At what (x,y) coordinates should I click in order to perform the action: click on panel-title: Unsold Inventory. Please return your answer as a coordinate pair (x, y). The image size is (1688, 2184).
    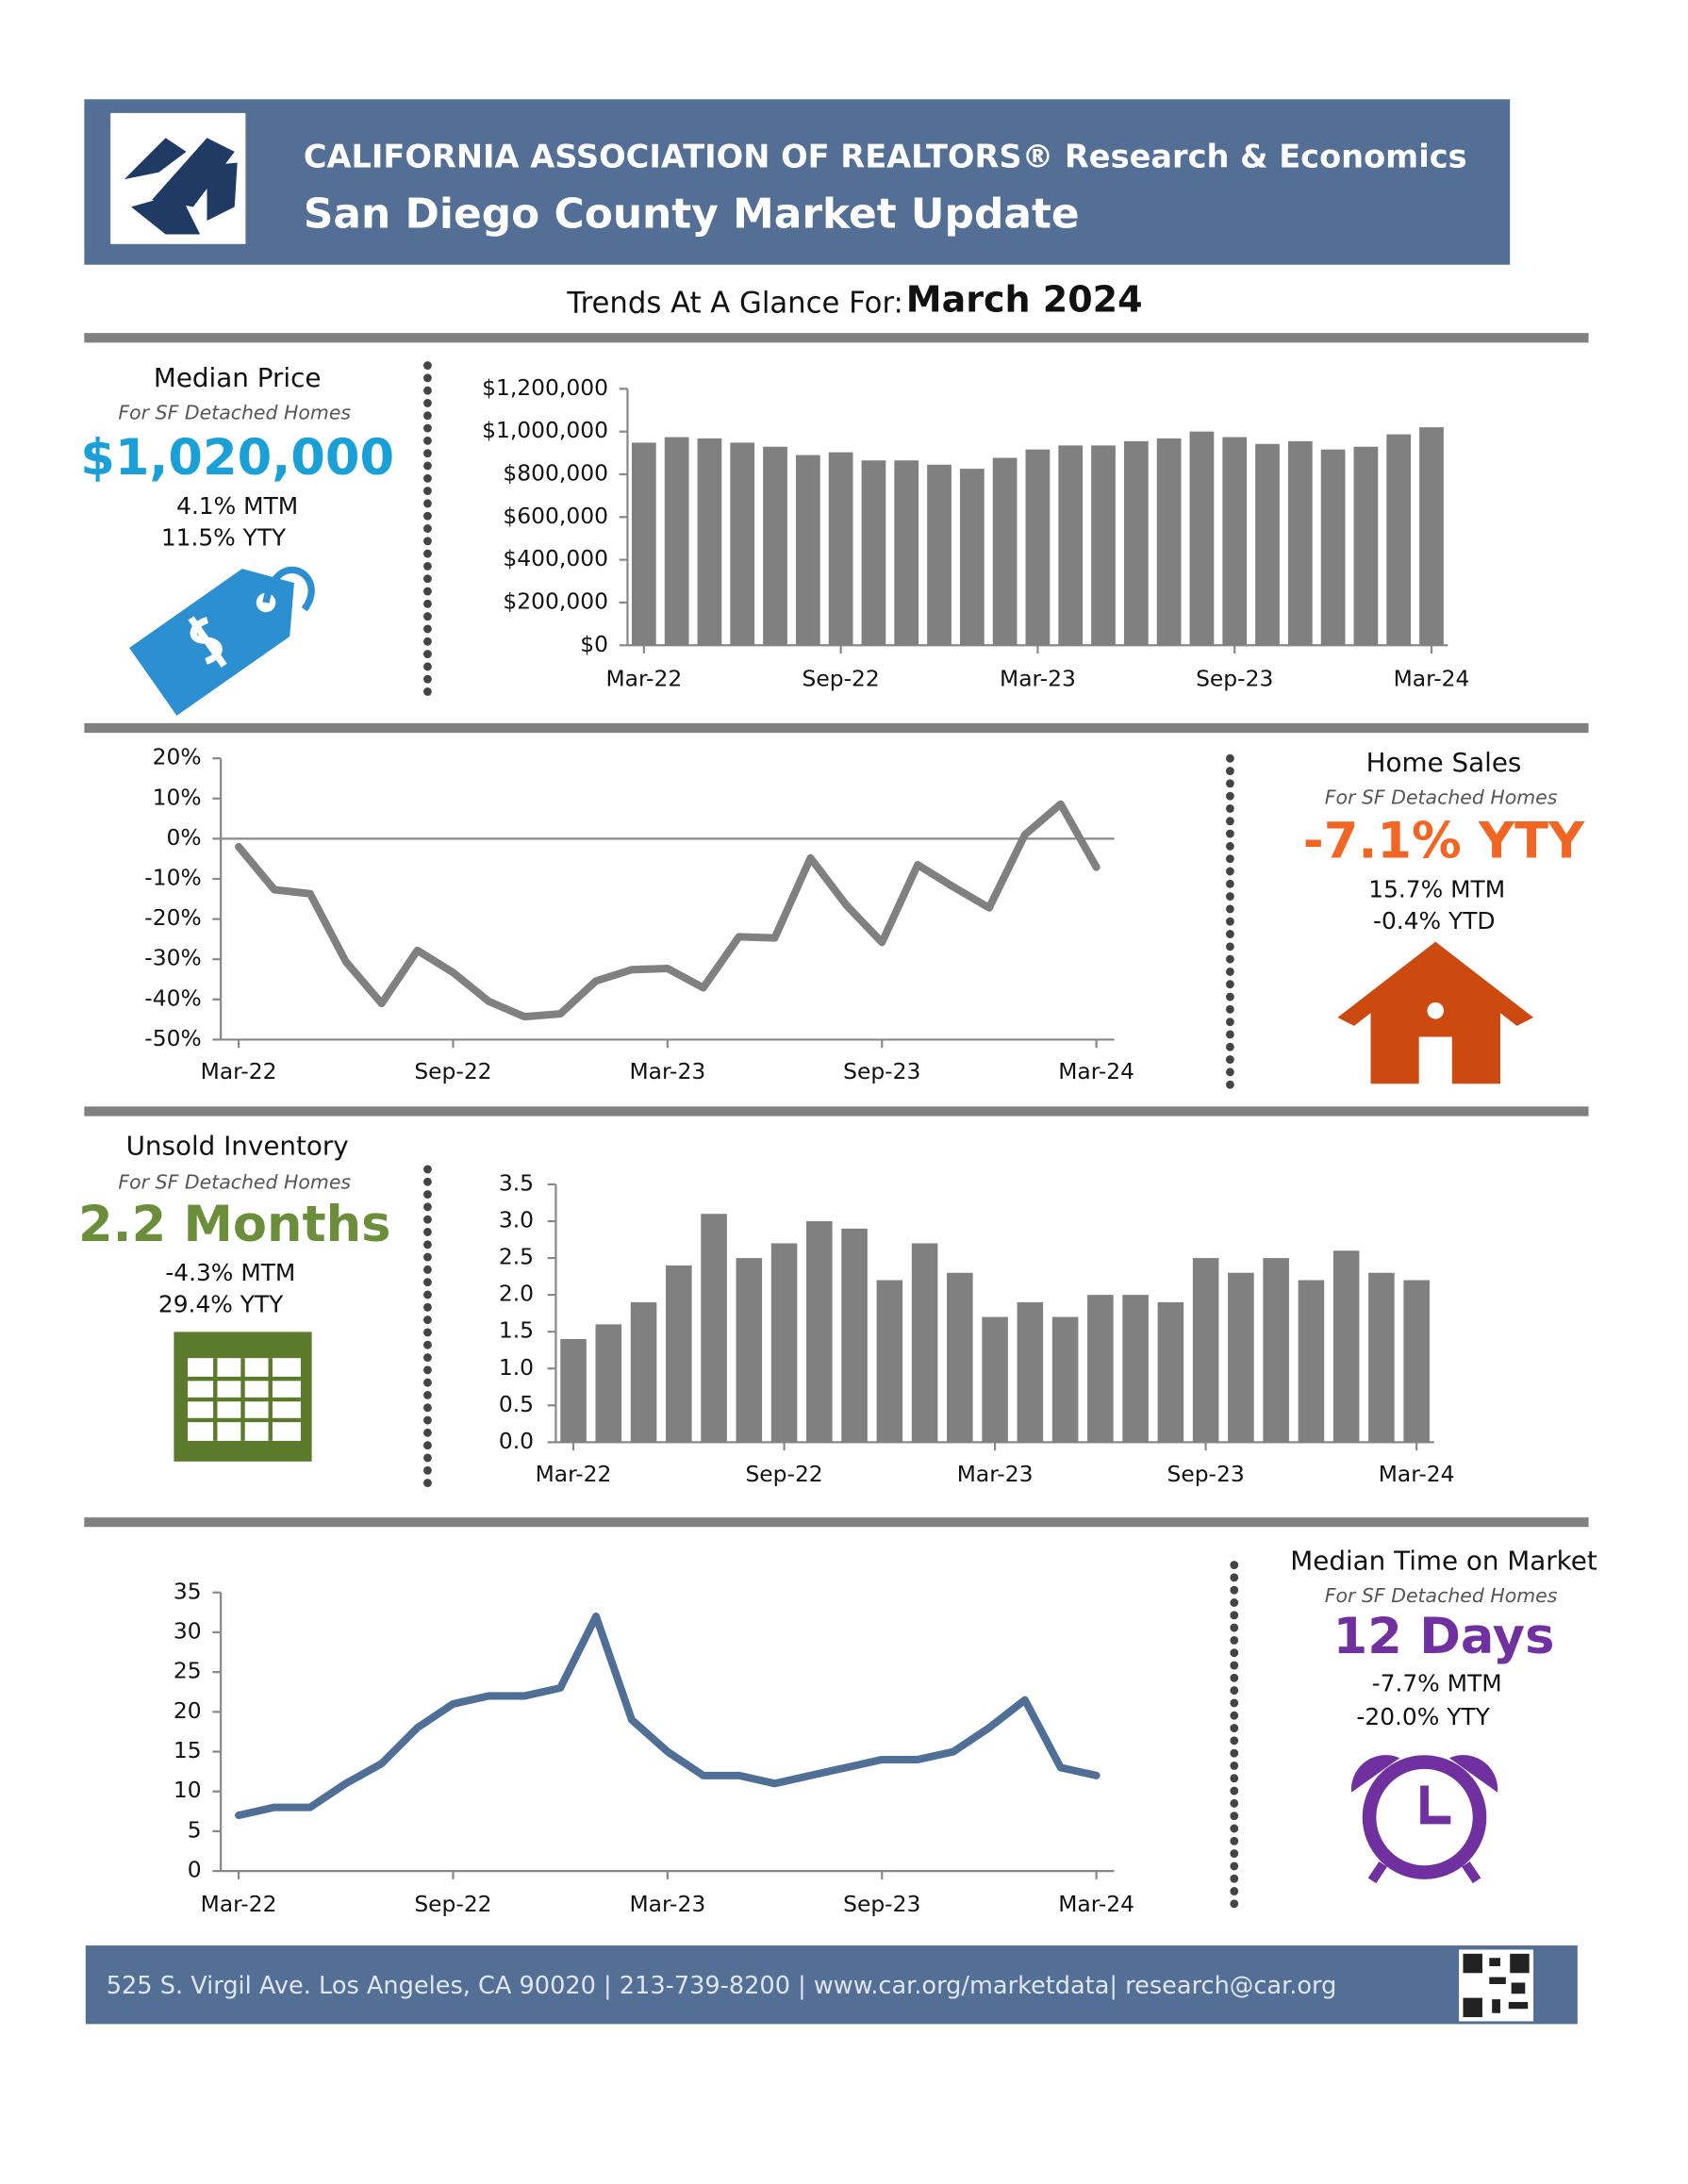
    Looking at the image, I should click on (237, 1145).